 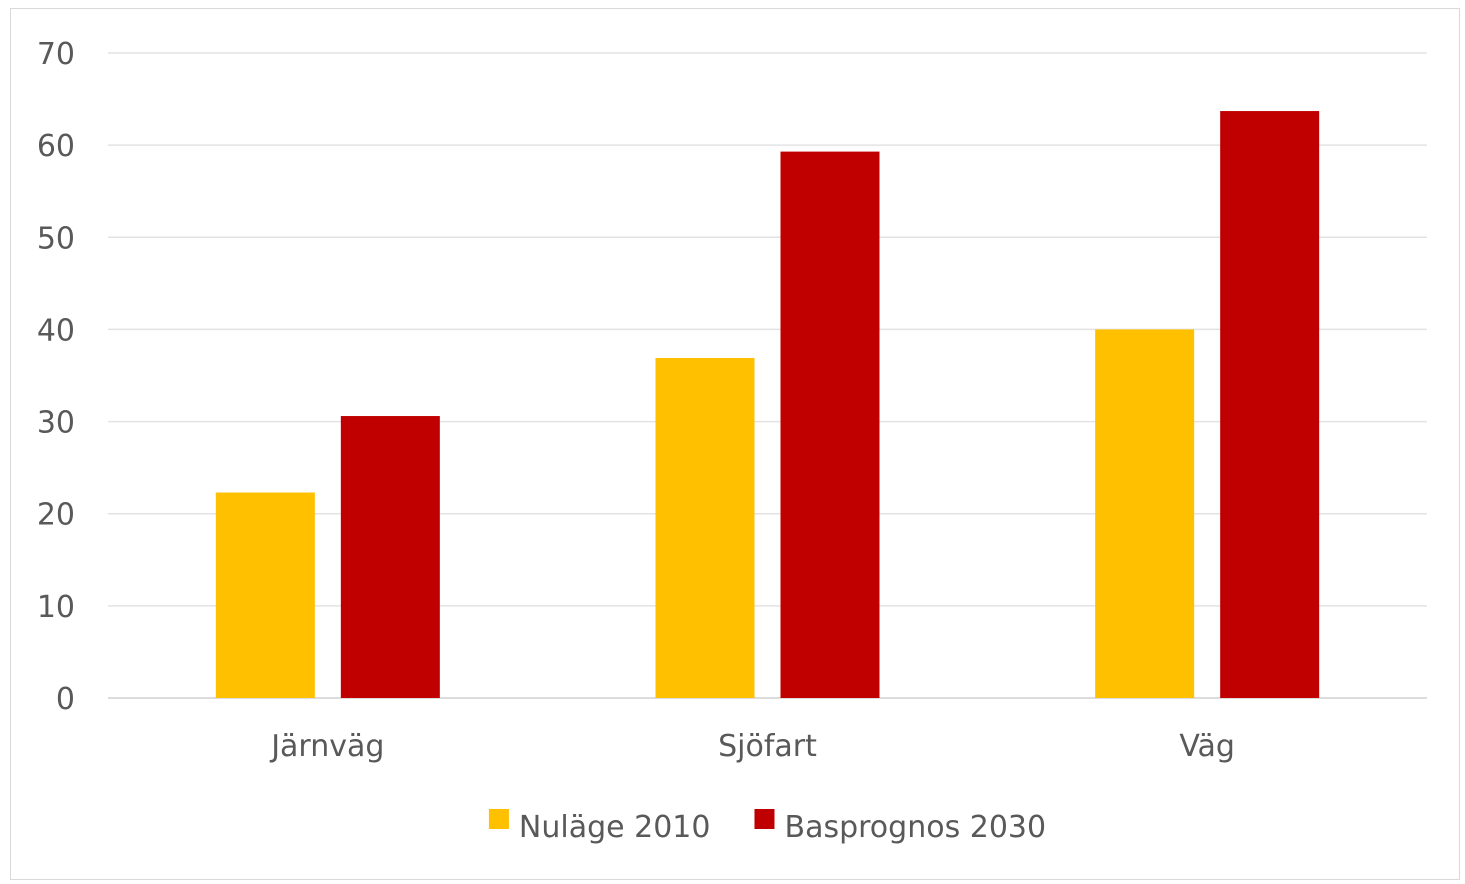 I want to click on legend-item-1: Basprognos 2030, so click(x=900, y=827).